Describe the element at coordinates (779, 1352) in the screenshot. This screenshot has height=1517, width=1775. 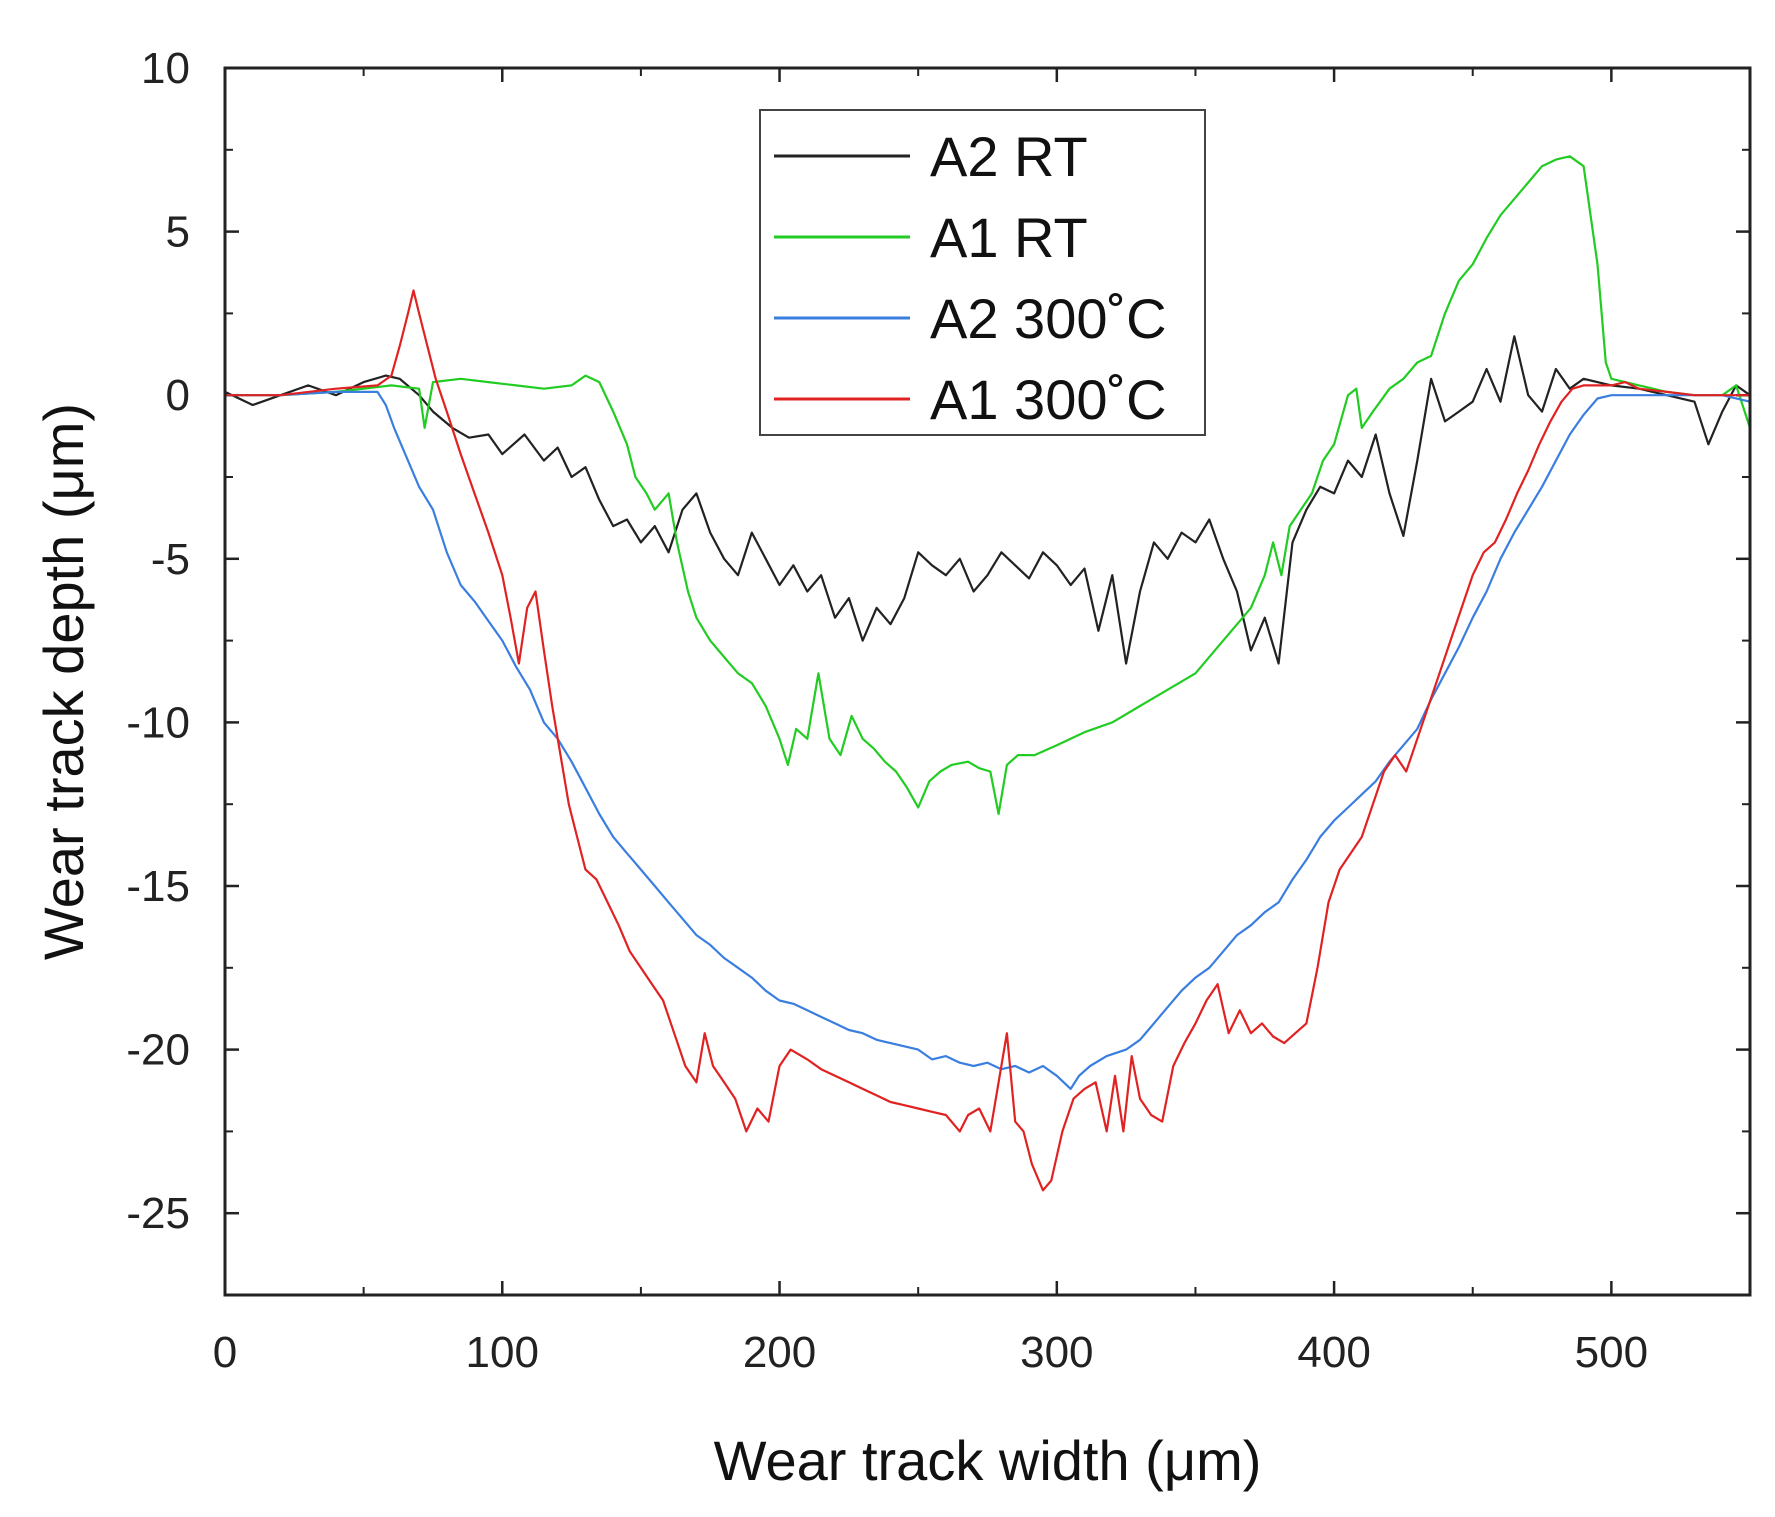
I see `x-tick-label: 200` at that location.